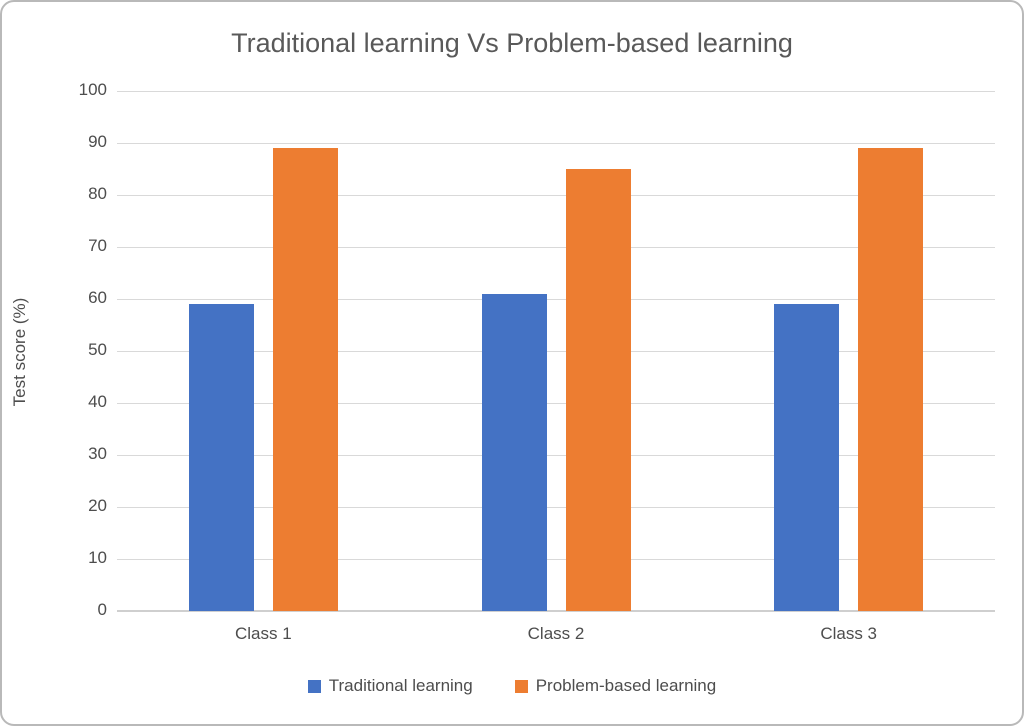  What do you see at coordinates (556, 611) in the screenshot?
I see `x-axis-line` at bounding box center [556, 611].